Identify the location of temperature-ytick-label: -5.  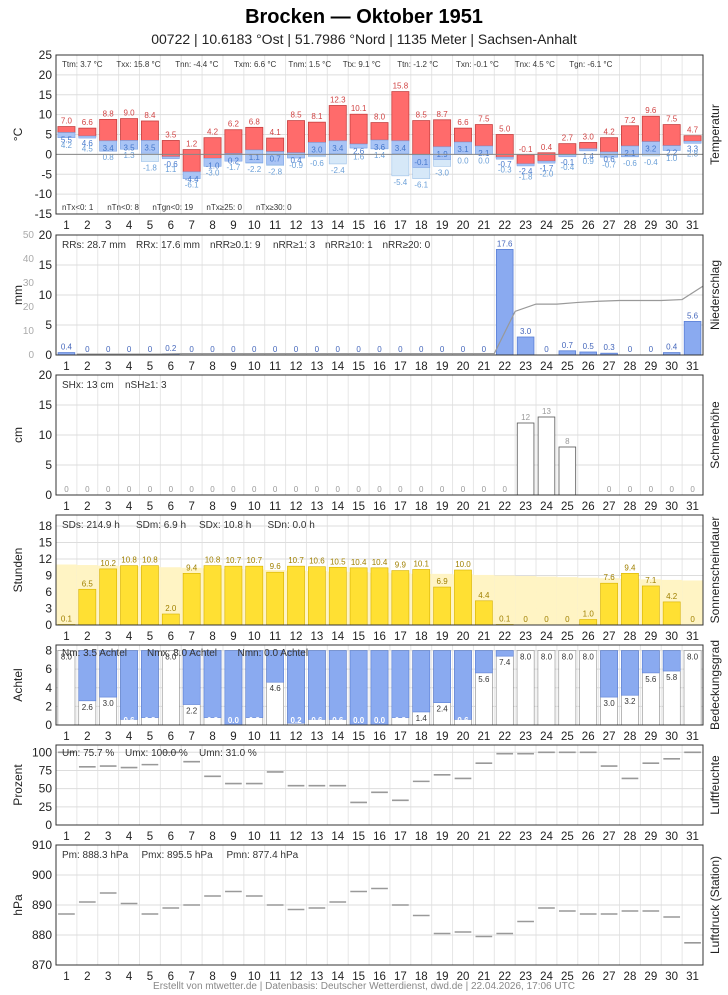
(46, 174).